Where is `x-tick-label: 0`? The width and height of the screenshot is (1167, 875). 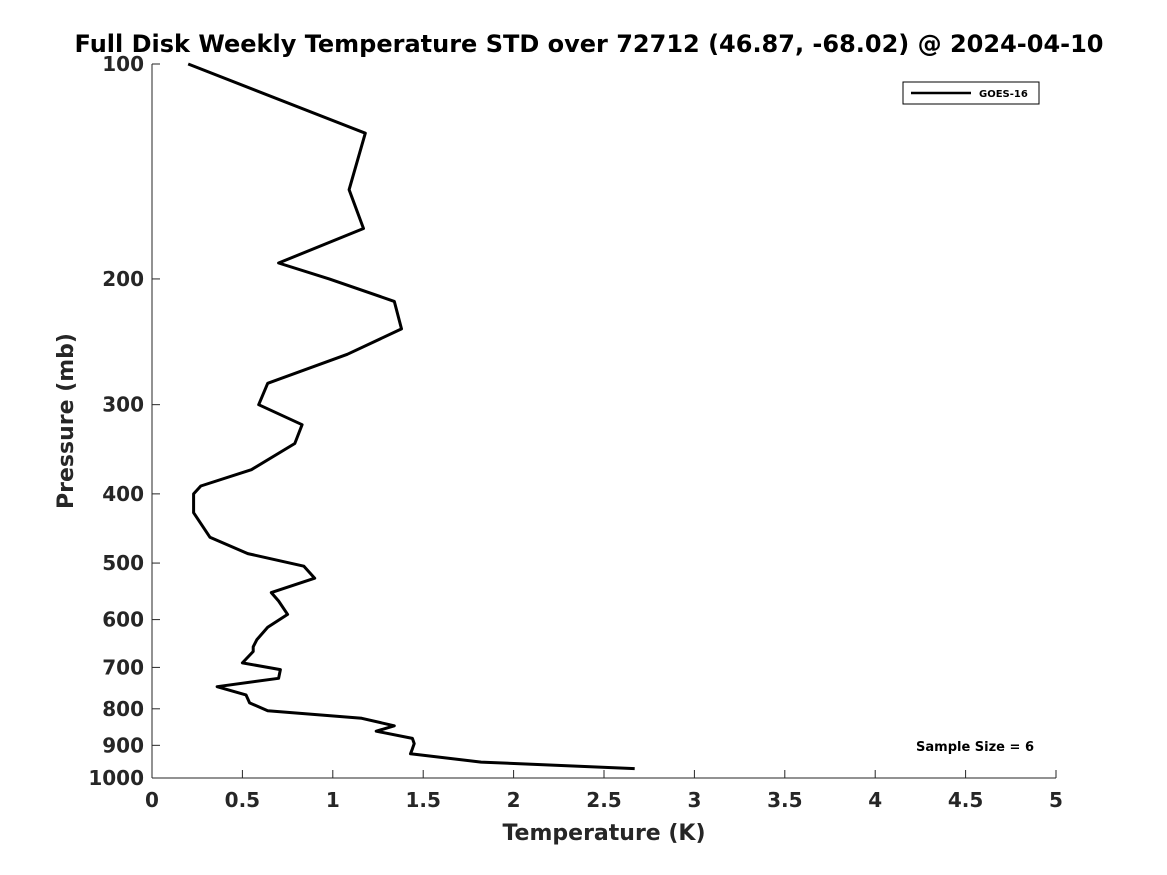
x-tick-label: 0 is located at coordinates (152, 800).